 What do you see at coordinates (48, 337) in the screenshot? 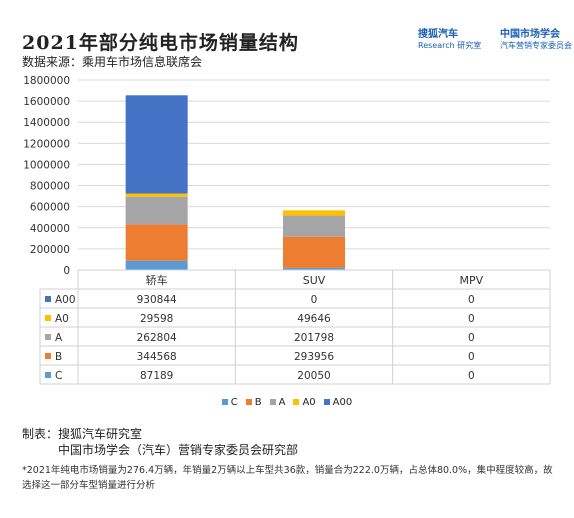
I see `table-swatch-A` at bounding box center [48, 337].